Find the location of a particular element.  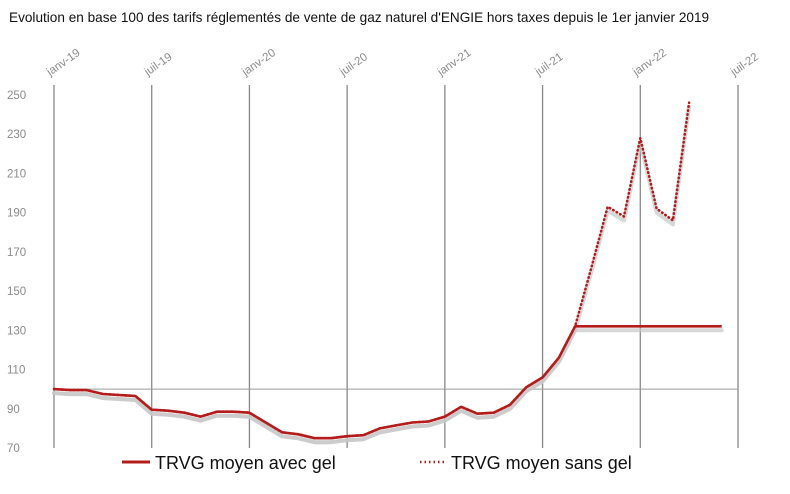

x-tick-label: juil-19 is located at coordinates (158, 65).